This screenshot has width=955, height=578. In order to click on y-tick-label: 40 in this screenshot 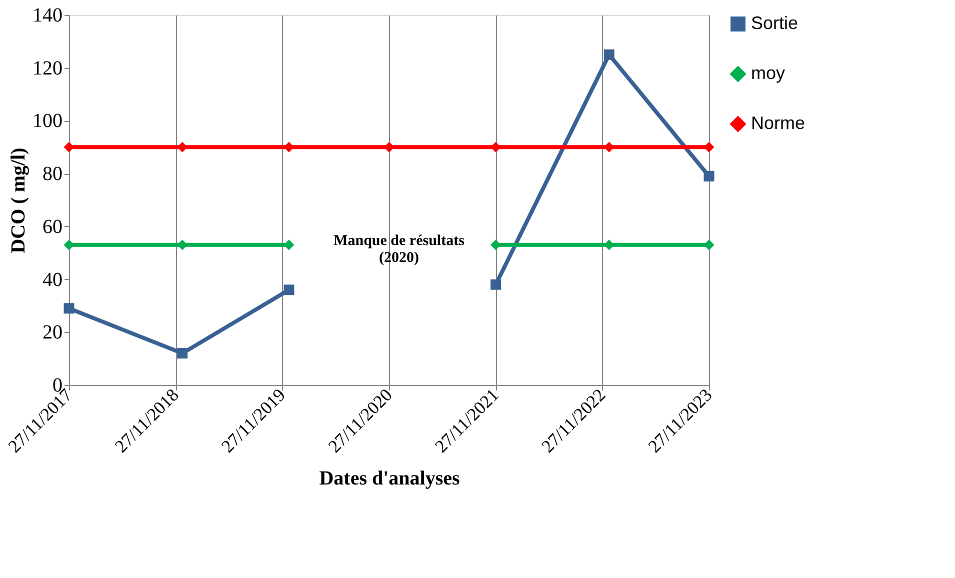, I will do `click(52, 279)`.